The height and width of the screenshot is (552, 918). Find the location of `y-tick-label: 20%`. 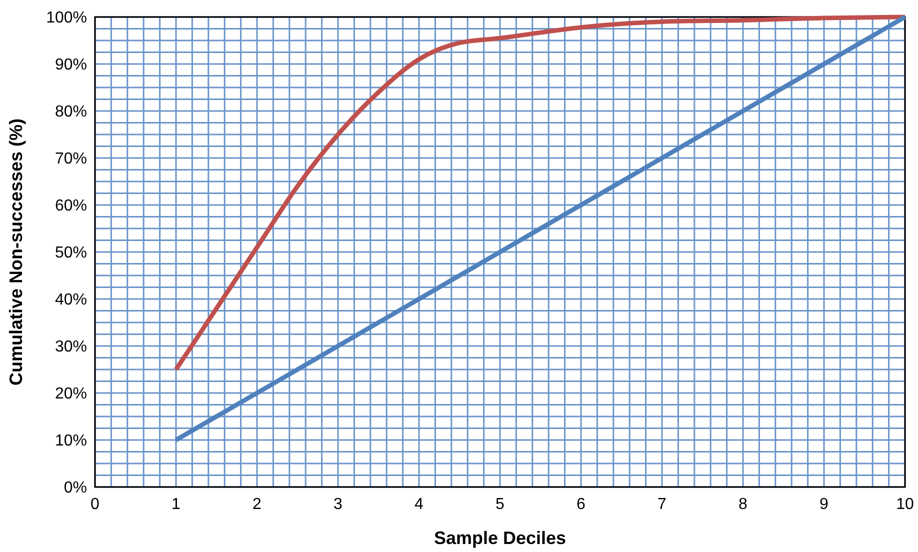

y-tick-label: 20% is located at coordinates (70, 394).